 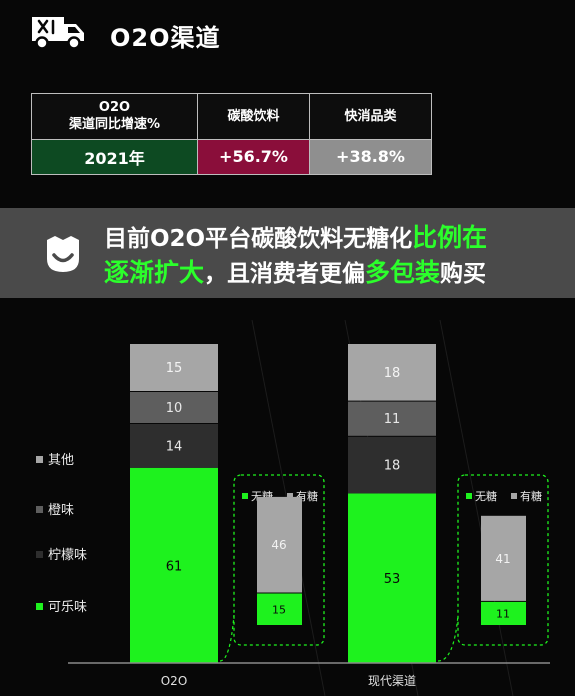 What do you see at coordinates (114, 157) in the screenshot?
I see `table-cell-year: 2021年` at bounding box center [114, 157].